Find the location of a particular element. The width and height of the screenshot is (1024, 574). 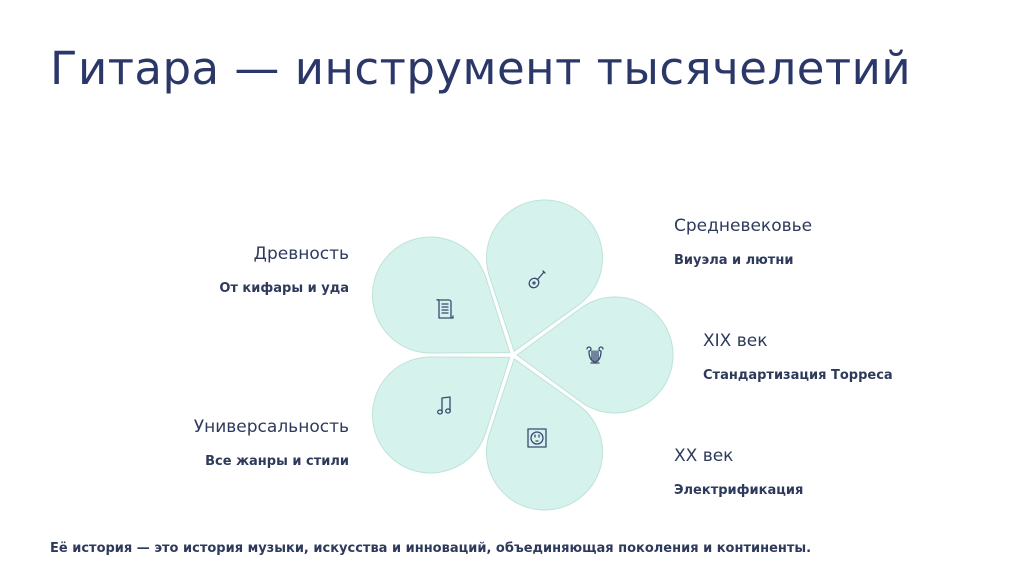

music-note-icon is located at coordinates (444, 405).